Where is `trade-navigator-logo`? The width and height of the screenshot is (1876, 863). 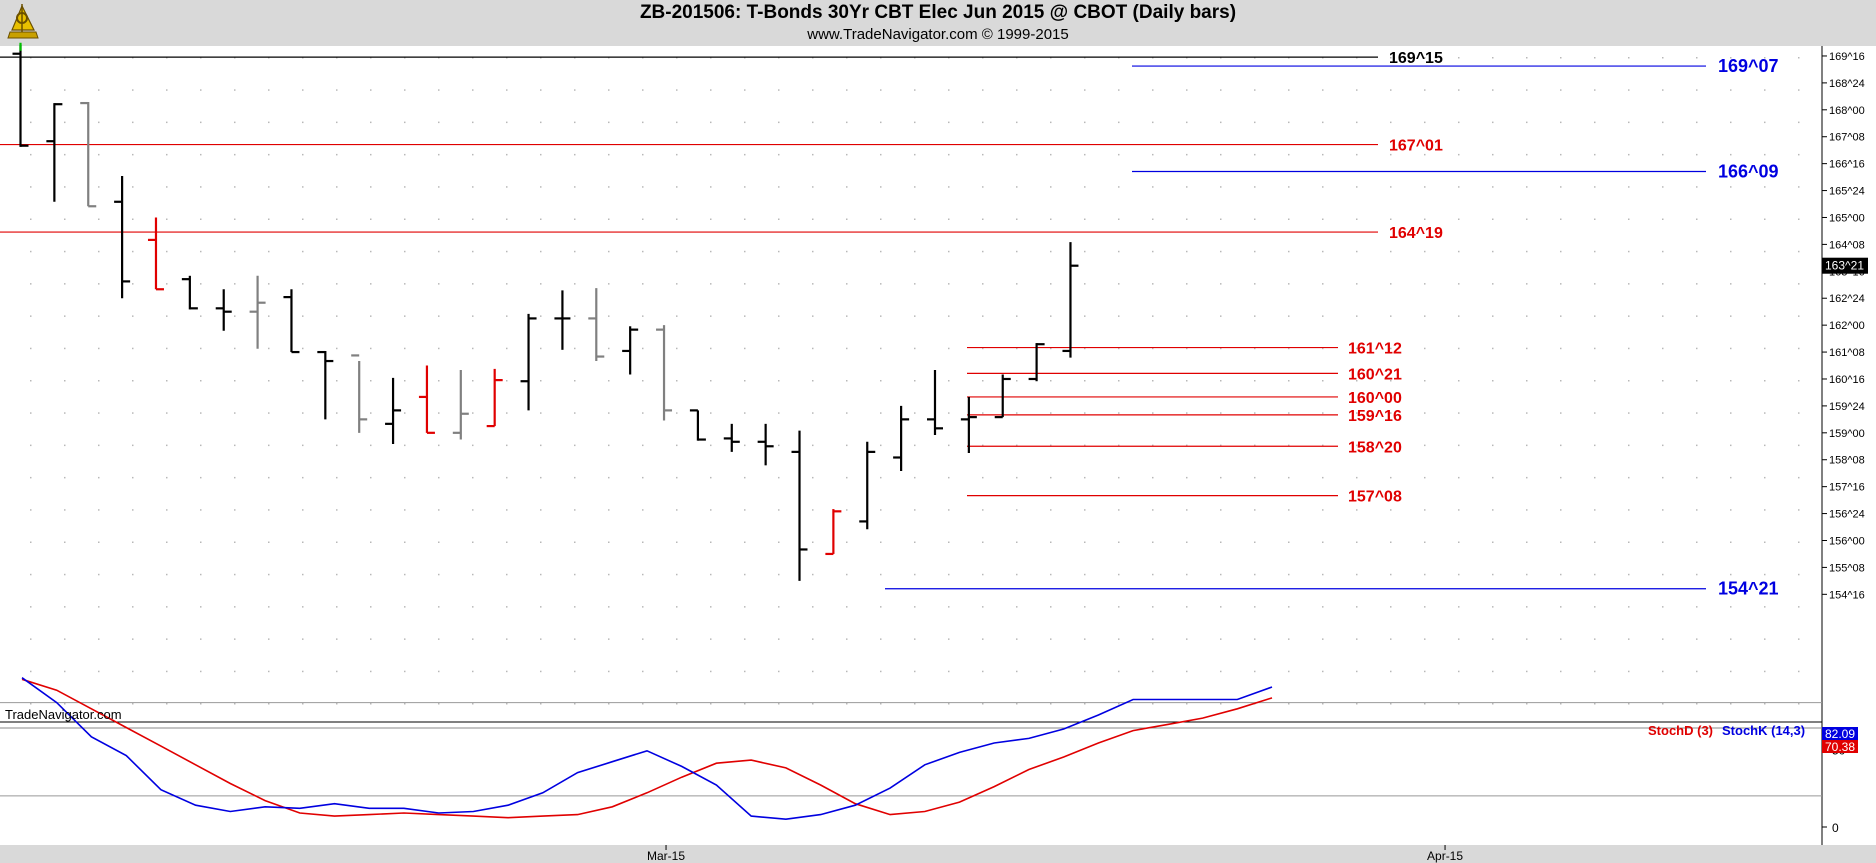
trade-navigator-logo is located at coordinates (23, 22).